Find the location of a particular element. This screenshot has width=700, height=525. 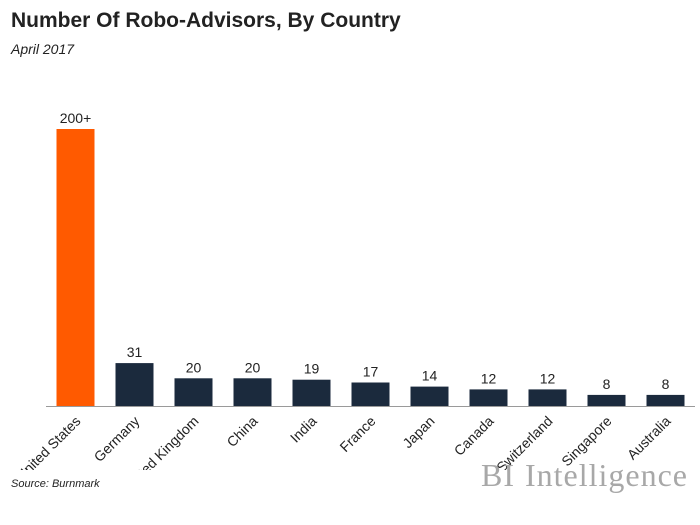

brand-intelligence: Intelligence is located at coordinates (606, 475).